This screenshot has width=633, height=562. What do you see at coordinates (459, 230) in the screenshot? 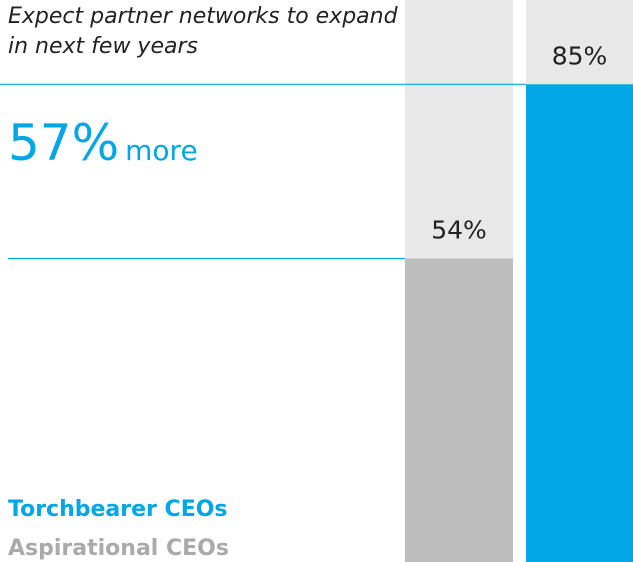
I see `value-label: 54%` at bounding box center [459, 230].